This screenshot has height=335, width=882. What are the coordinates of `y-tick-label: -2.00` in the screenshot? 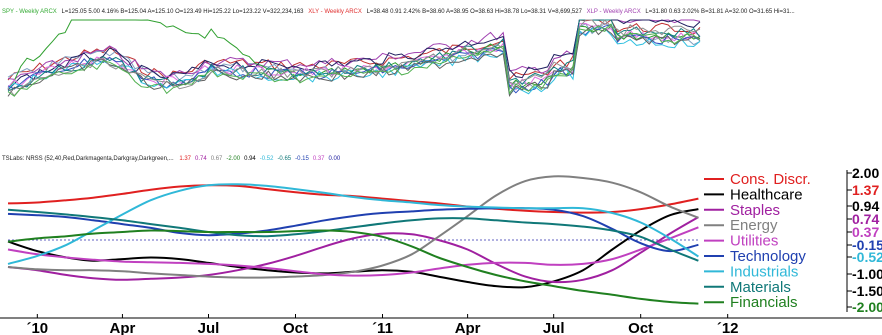 It's located at (867, 307).